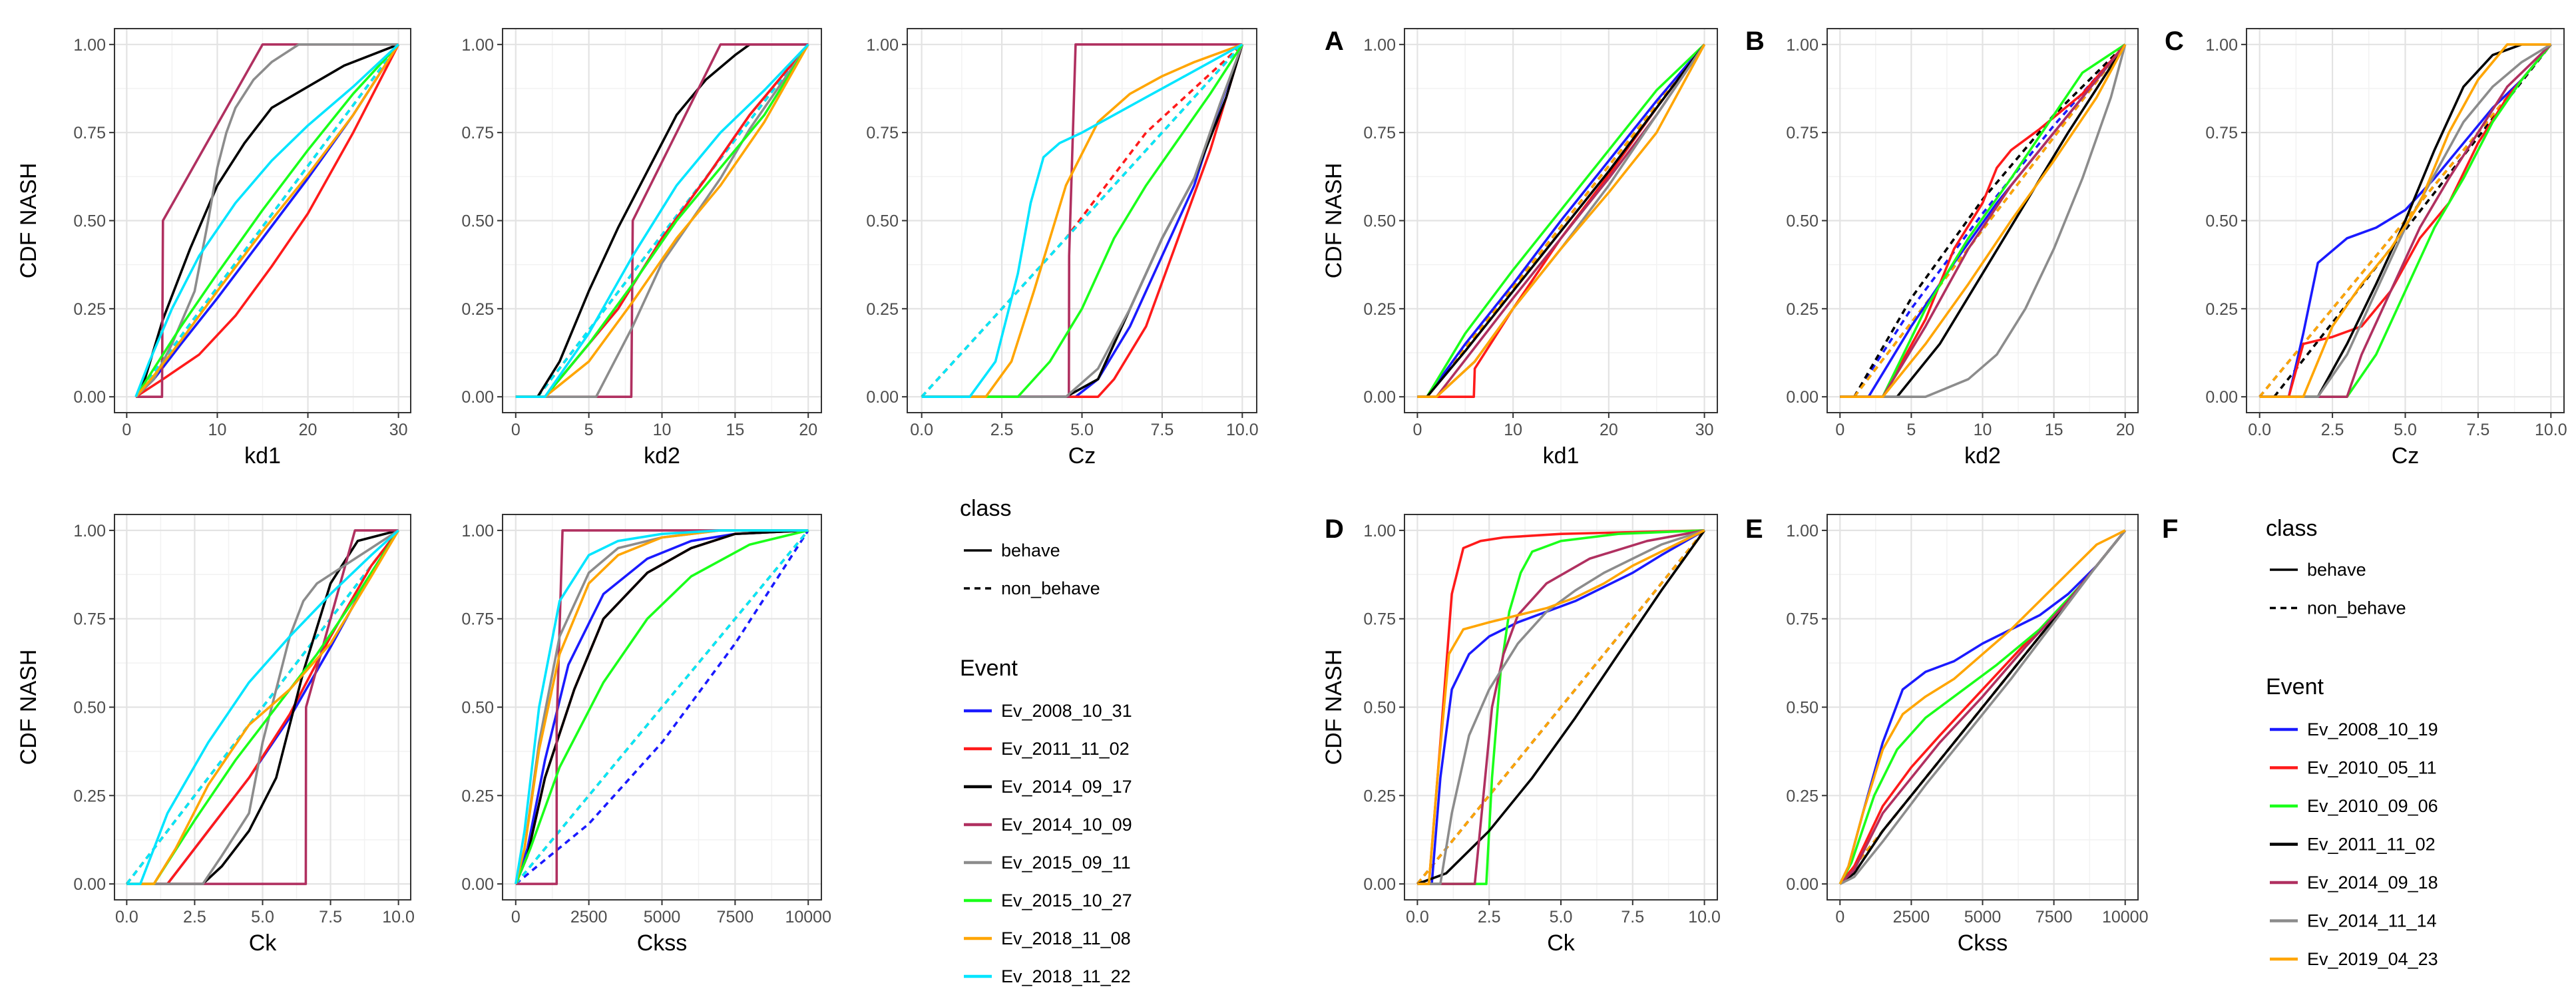 The width and height of the screenshot is (2576, 1007). What do you see at coordinates (2295, 687) in the screenshot?
I see `legend-event-title: Event` at bounding box center [2295, 687].